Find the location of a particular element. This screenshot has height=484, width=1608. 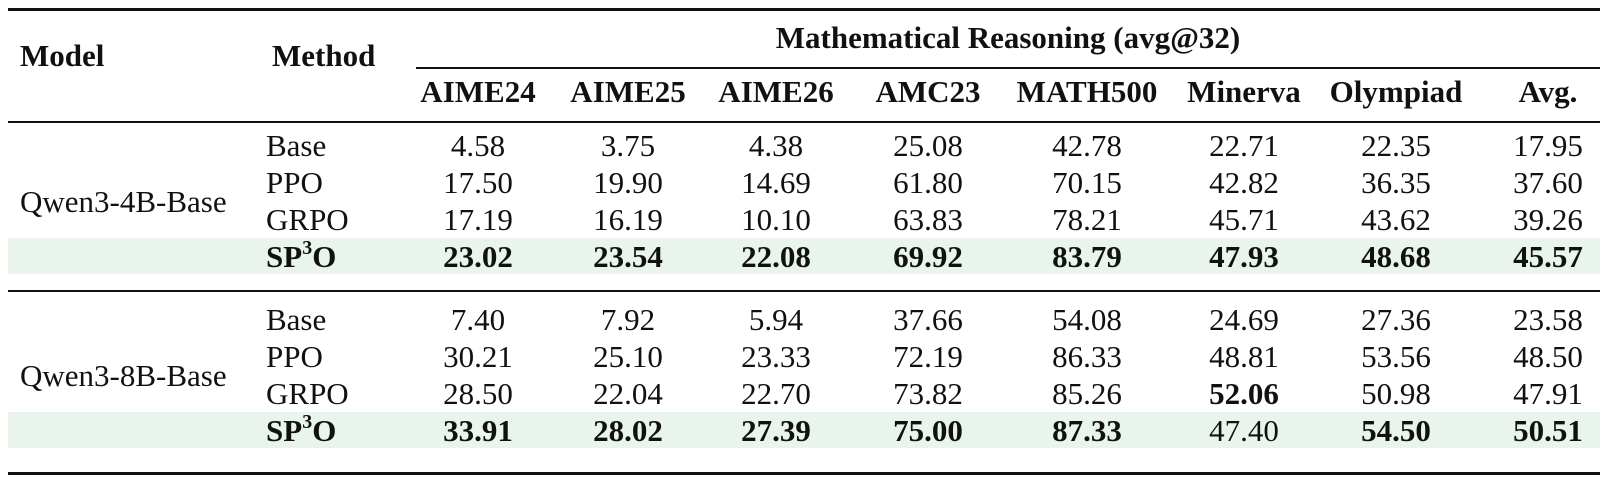

value-cell: 17.19 is located at coordinates (478, 219).